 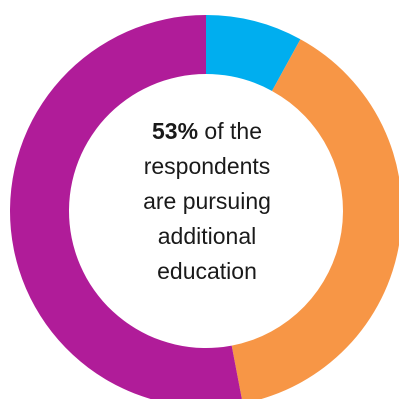 What do you see at coordinates (207, 166) in the screenshot?
I see `annotation-line-2: respondents` at bounding box center [207, 166].